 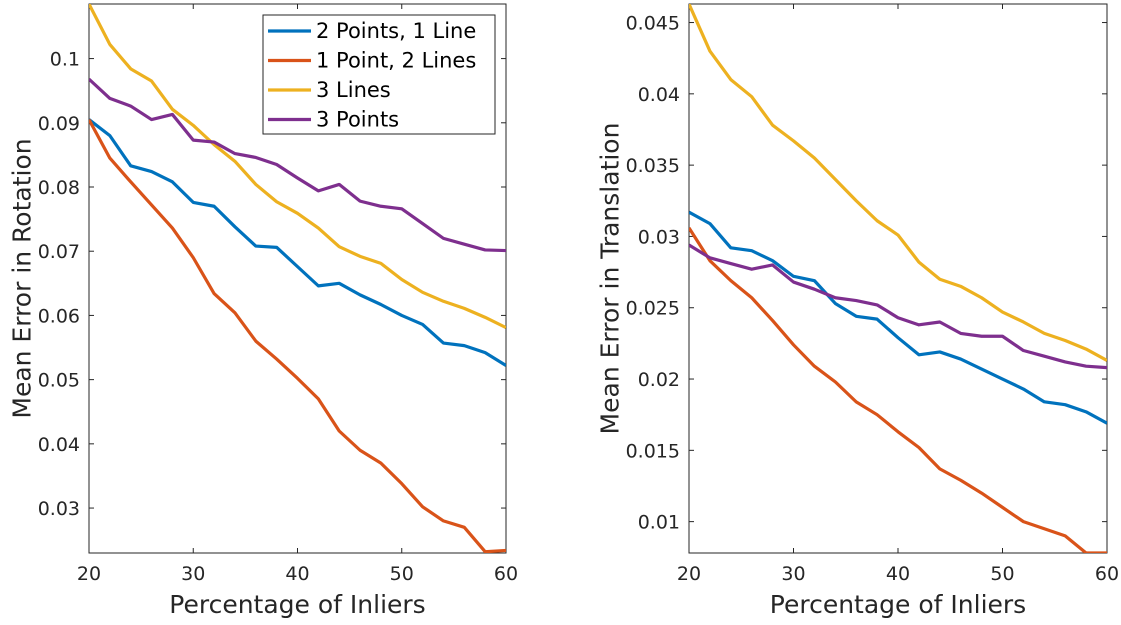 What do you see at coordinates (653, 24) in the screenshot?
I see `y-tick-label: 0.045` at bounding box center [653, 24].